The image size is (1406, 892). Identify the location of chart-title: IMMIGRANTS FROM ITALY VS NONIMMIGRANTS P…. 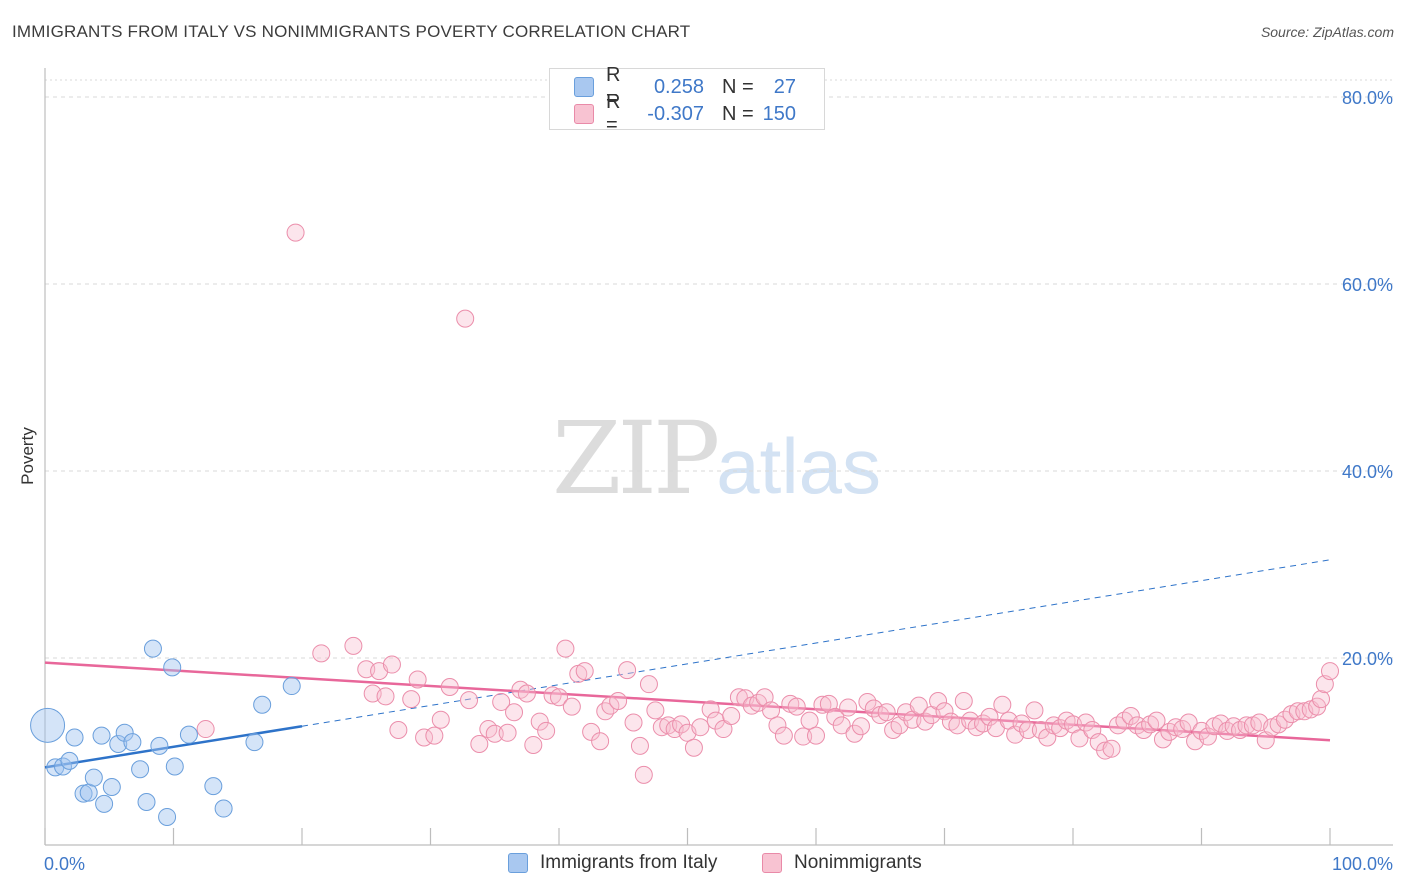
(351, 31).